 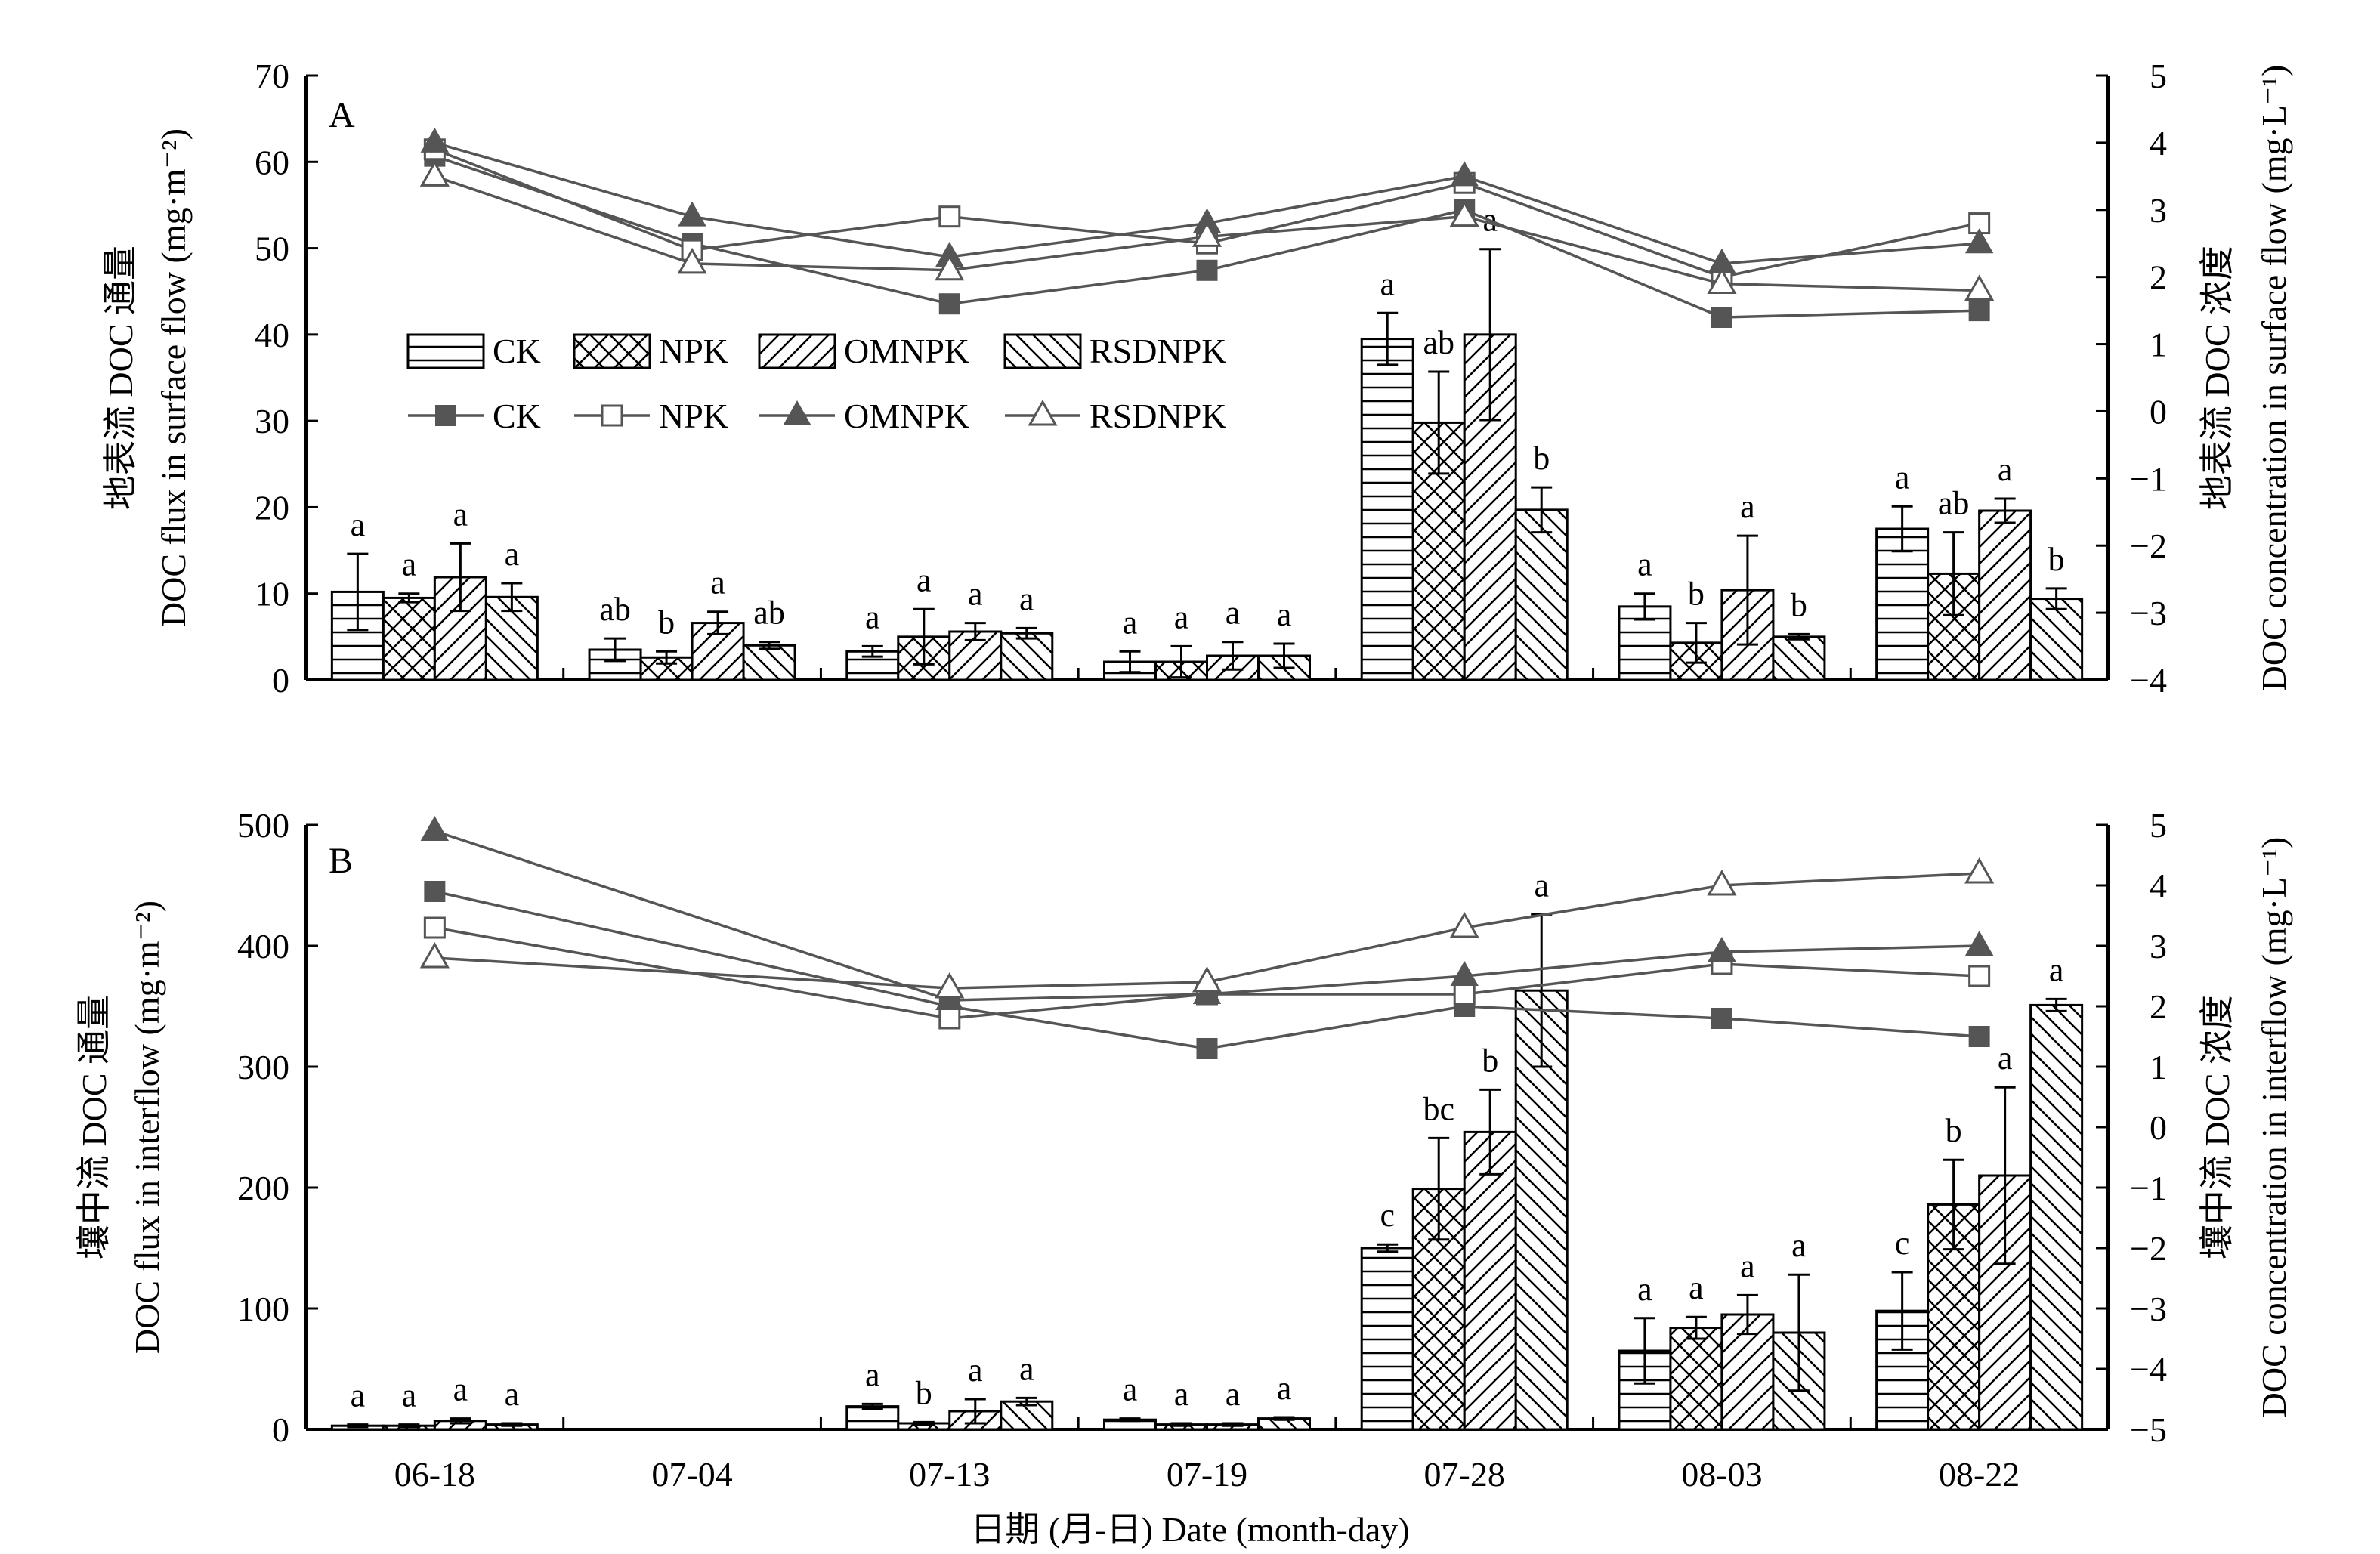 What do you see at coordinates (693, 416) in the screenshot?
I see `legend-line-label-npk: NPK` at bounding box center [693, 416].